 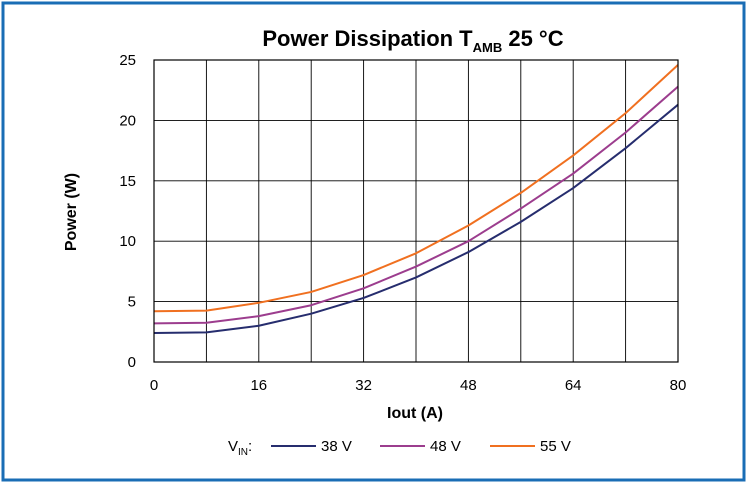 What do you see at coordinates (233, 446) in the screenshot?
I see `legend-label-prefix: V` at bounding box center [233, 446].